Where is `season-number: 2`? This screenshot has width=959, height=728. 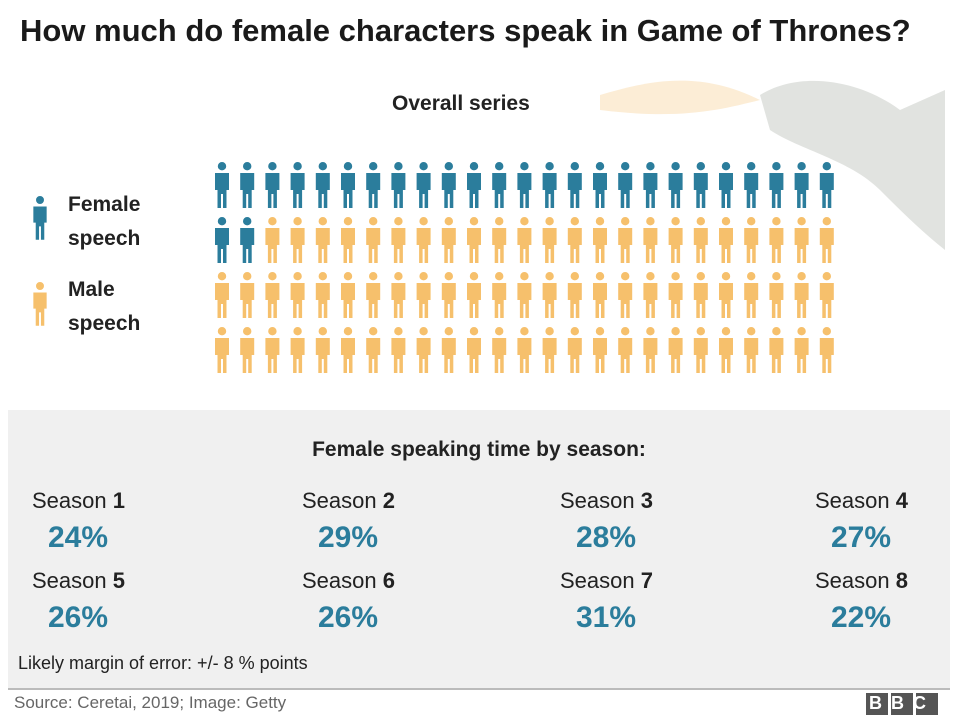
season-number: 2 is located at coordinates (388, 500).